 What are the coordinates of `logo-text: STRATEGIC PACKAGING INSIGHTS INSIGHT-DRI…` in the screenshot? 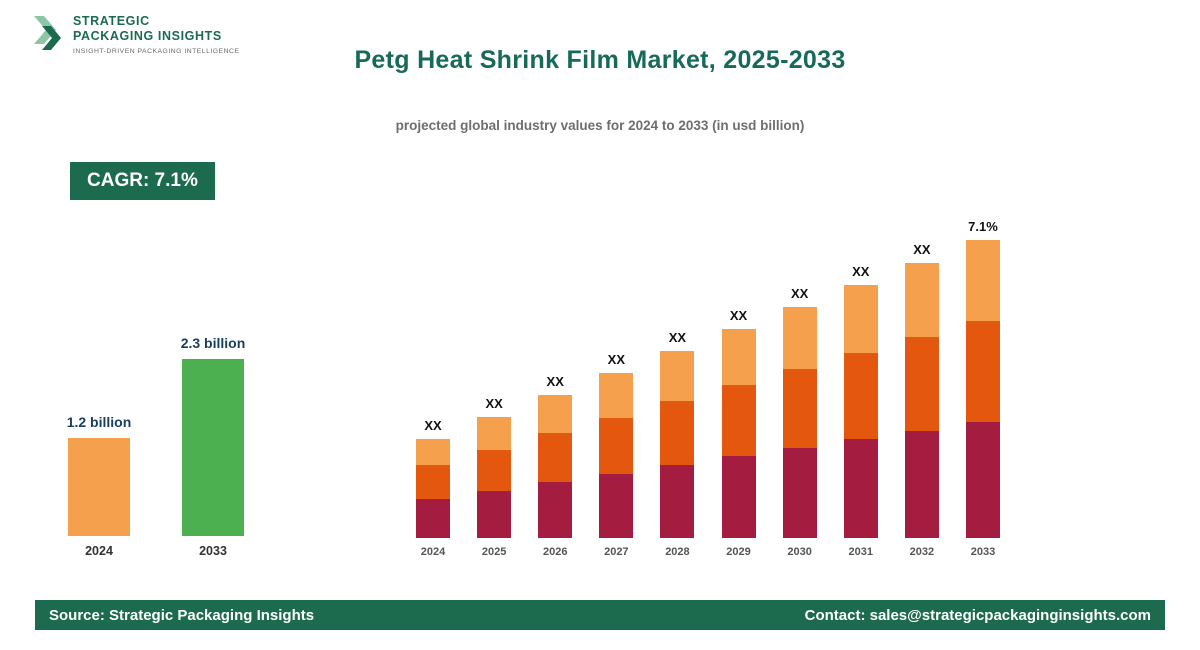 It's located at (156, 34).